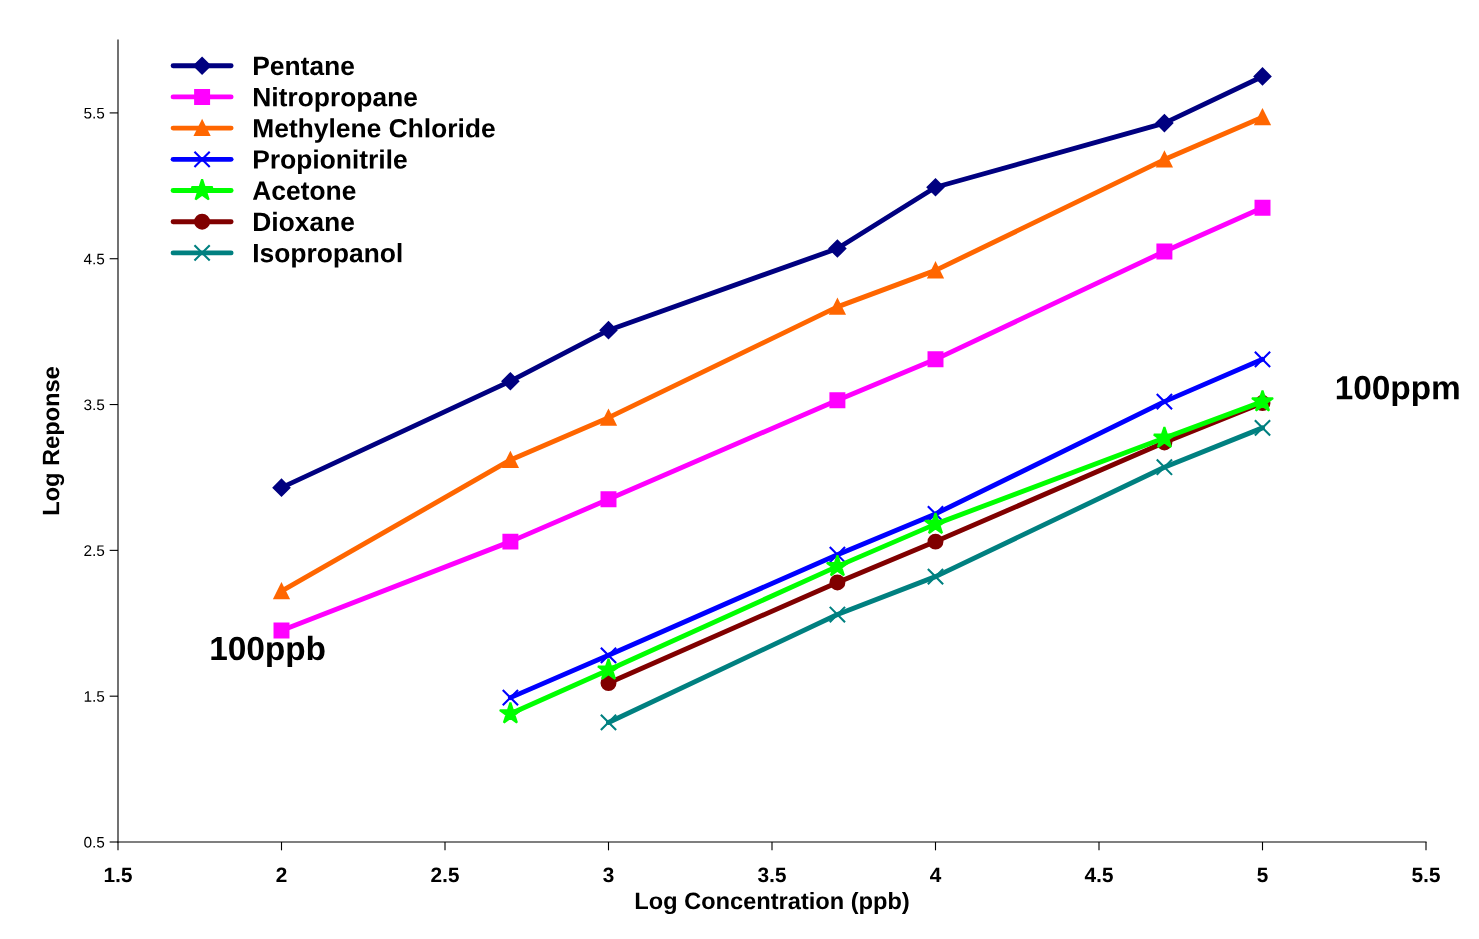  Describe the element at coordinates (118, 875) in the screenshot. I see `x-tick-label: 1.5` at that location.